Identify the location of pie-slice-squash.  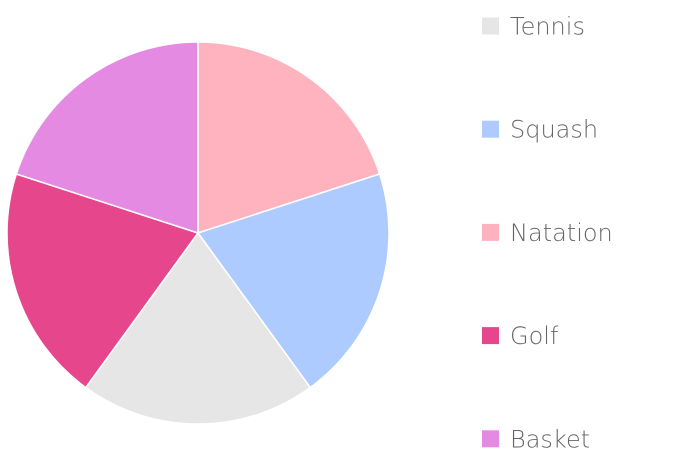
(293, 281).